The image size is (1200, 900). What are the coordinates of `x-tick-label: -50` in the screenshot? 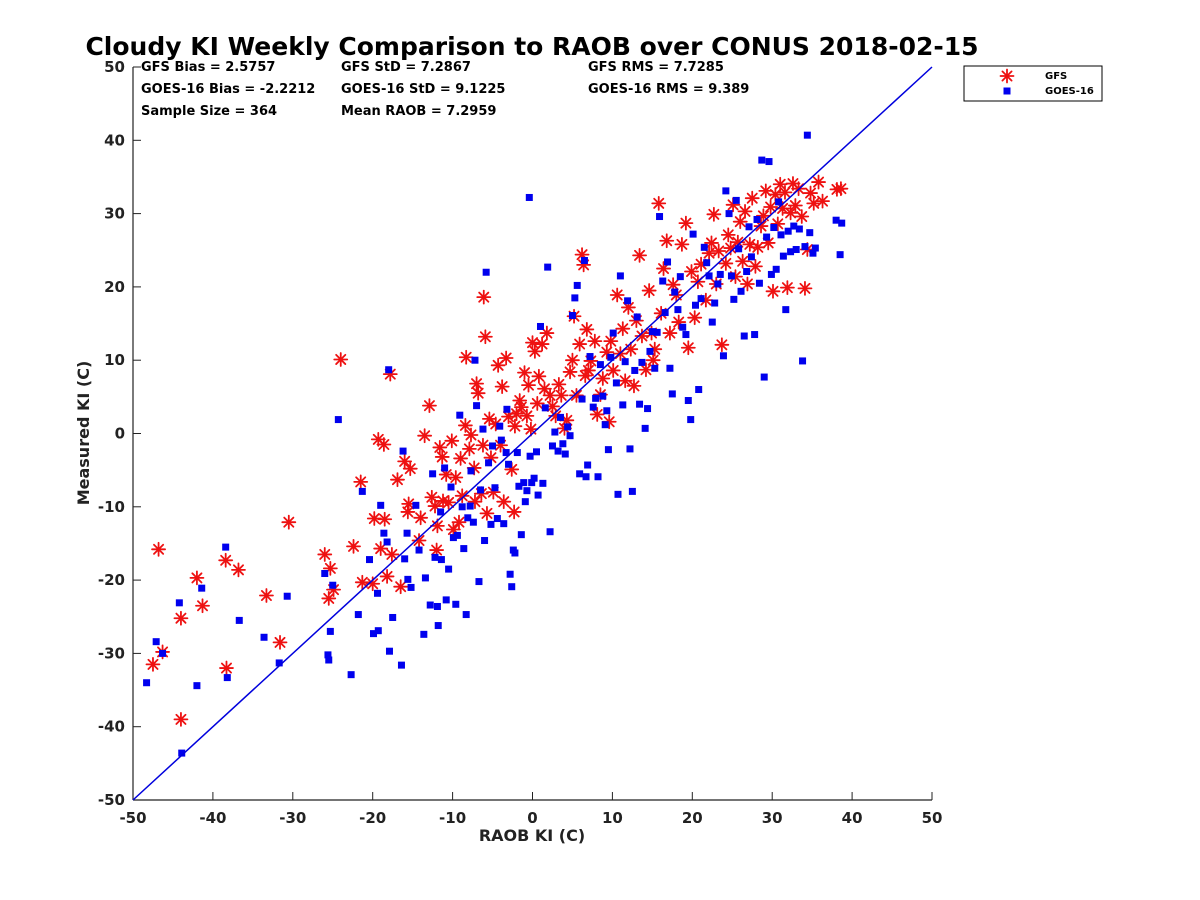 It's located at (132, 818).